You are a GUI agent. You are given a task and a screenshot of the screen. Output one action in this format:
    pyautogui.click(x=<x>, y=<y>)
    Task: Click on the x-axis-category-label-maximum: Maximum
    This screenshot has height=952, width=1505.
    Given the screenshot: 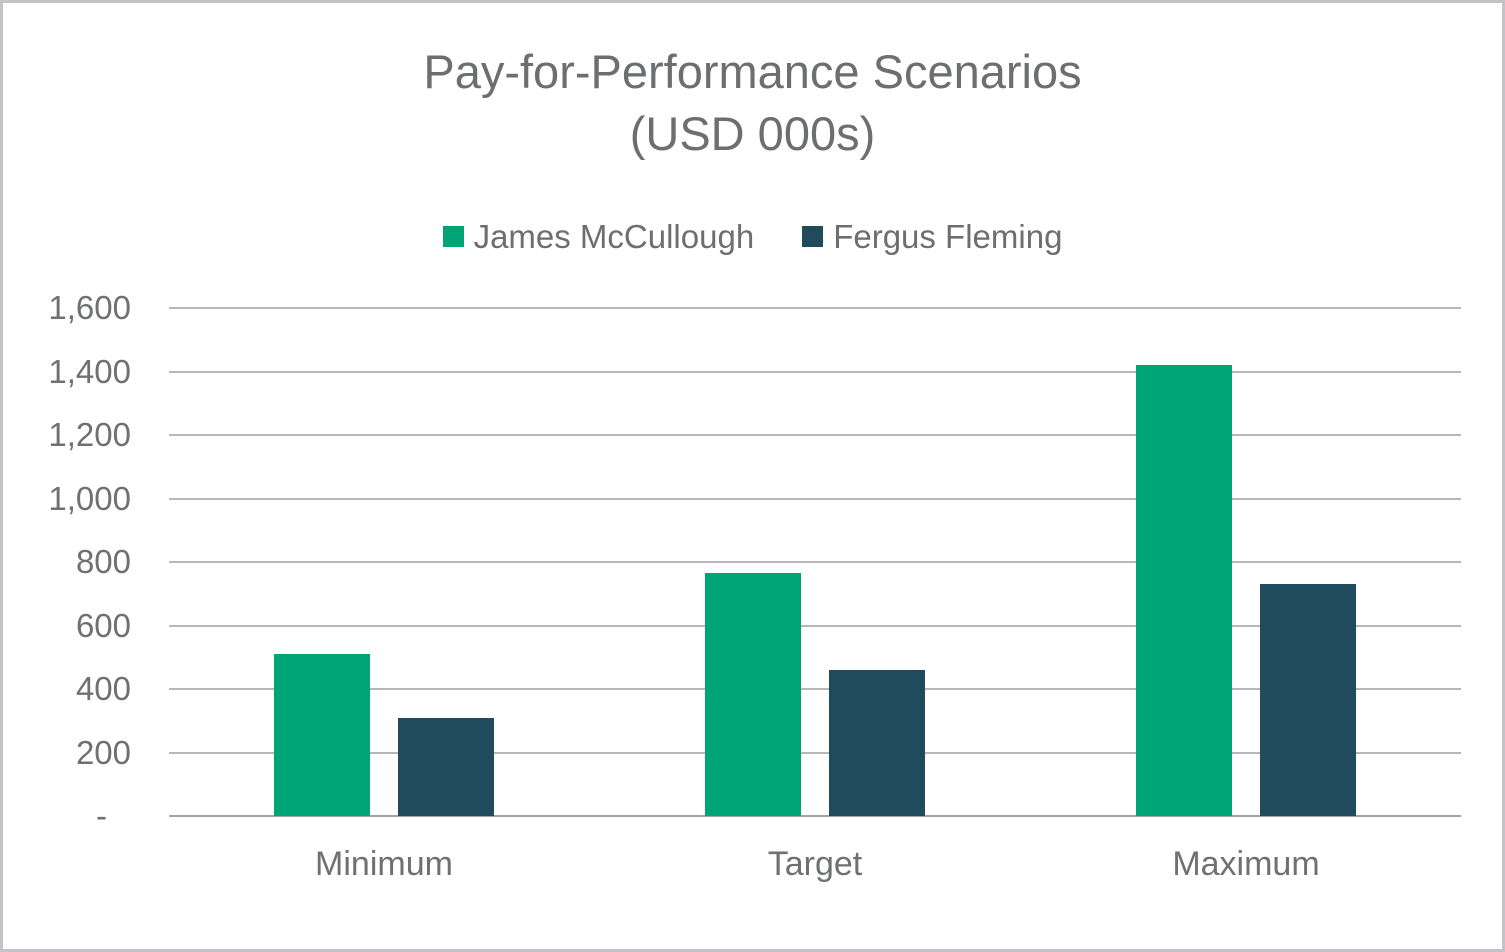 What is the action you would take?
    pyautogui.click(x=1246, y=864)
    